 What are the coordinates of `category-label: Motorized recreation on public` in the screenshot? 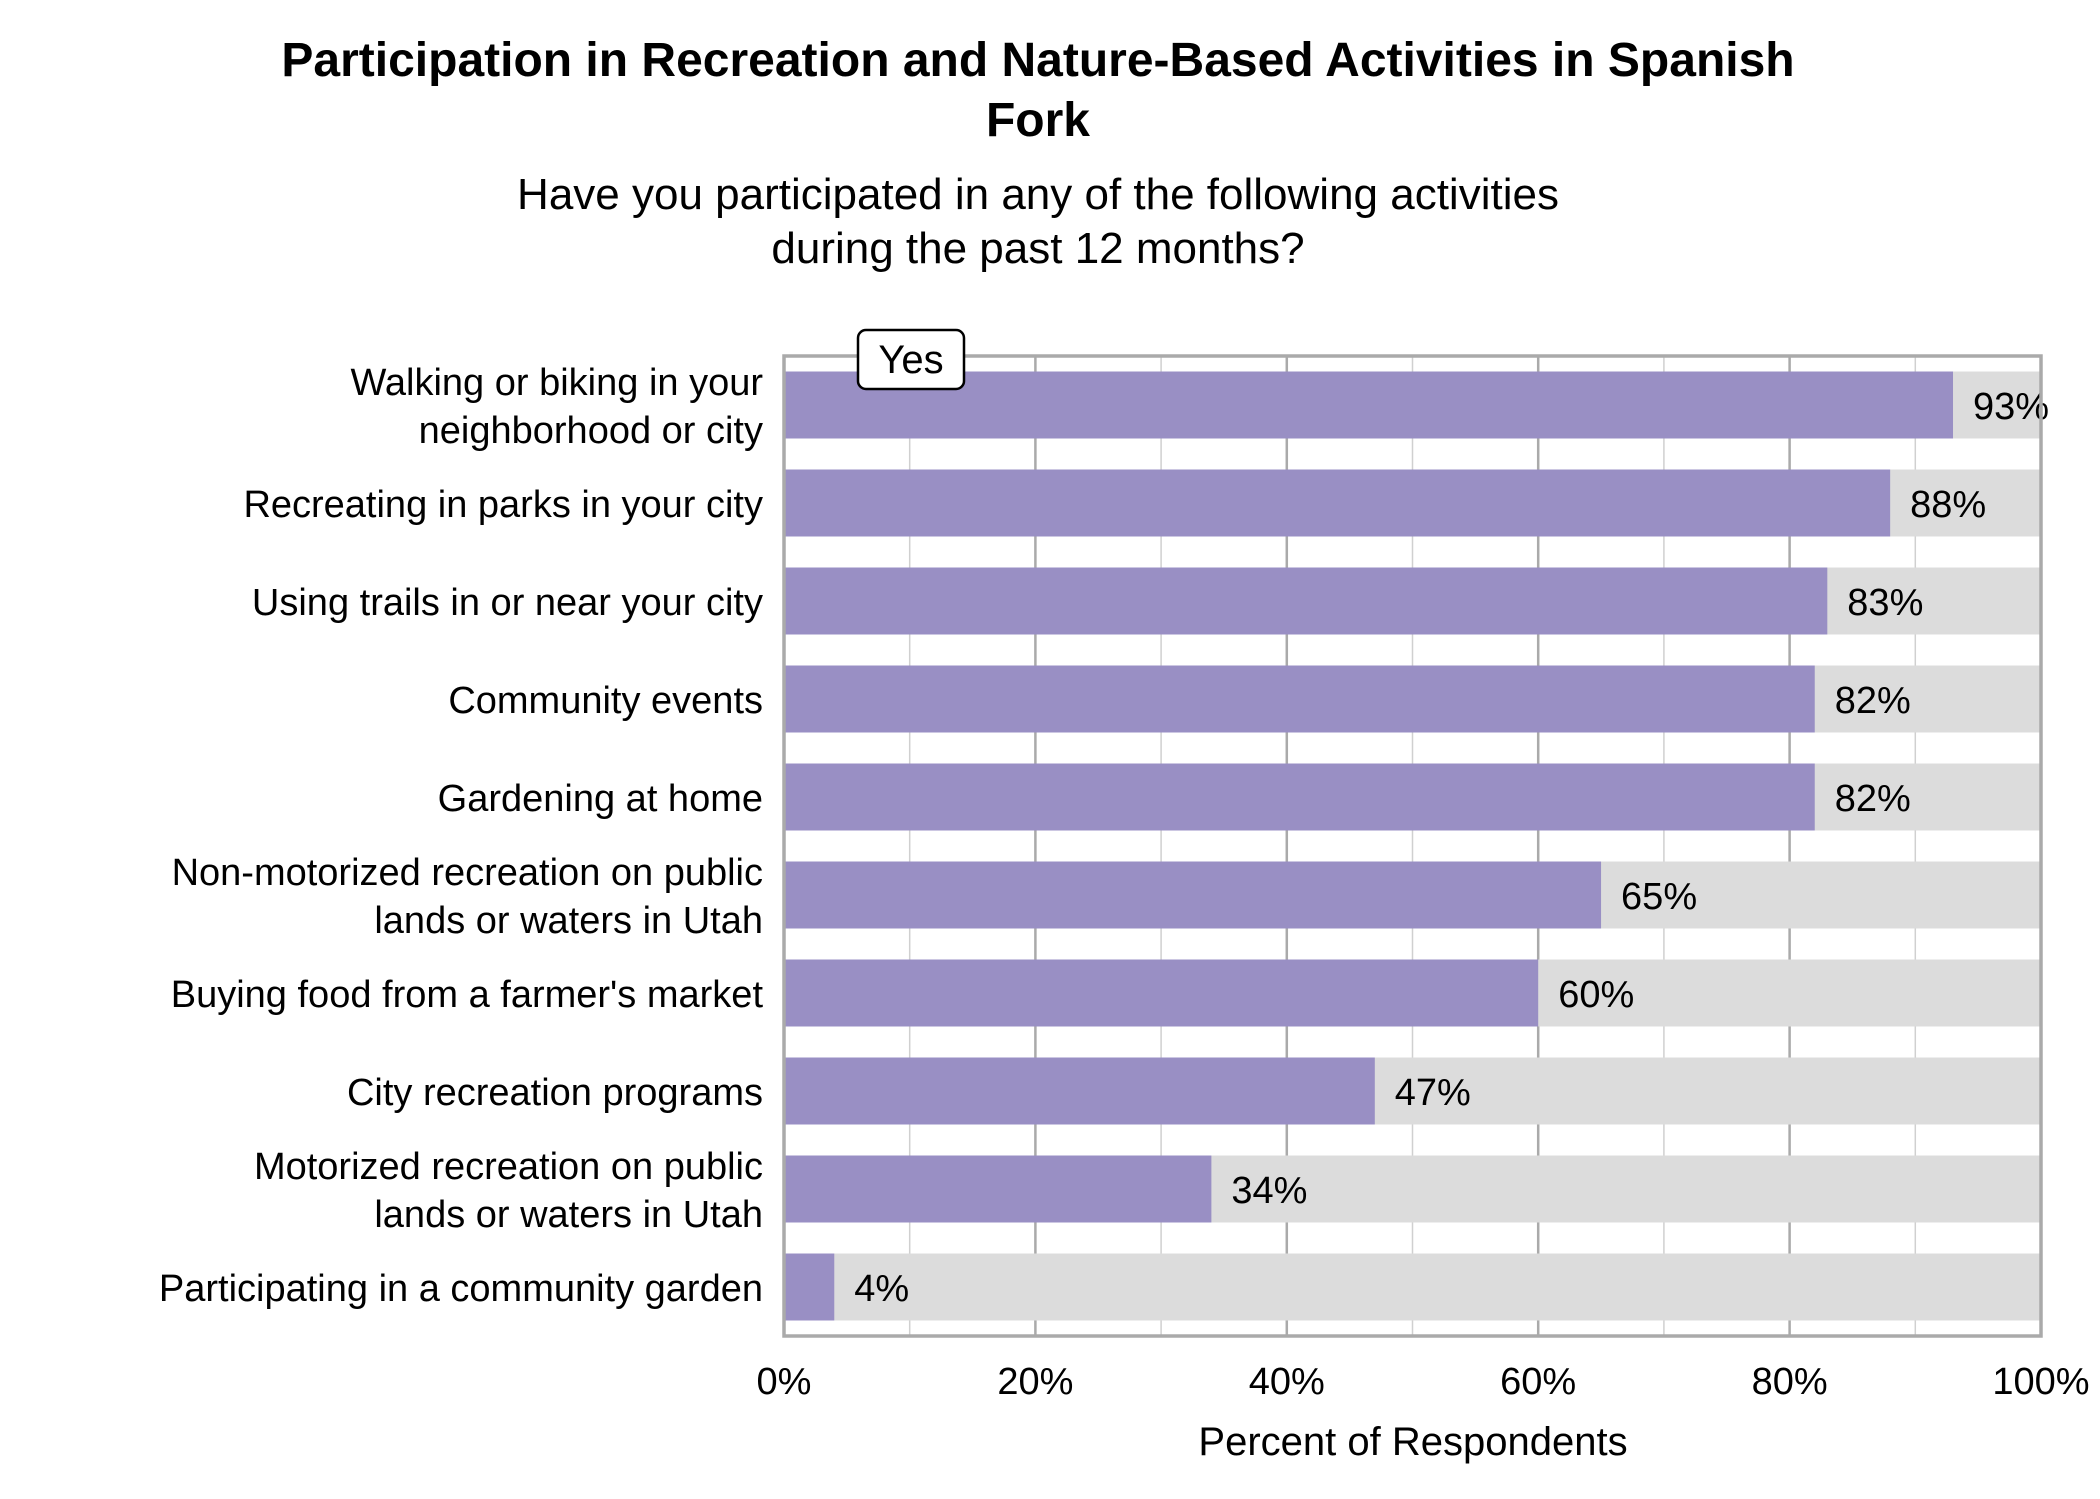 It's located at (508, 1167).